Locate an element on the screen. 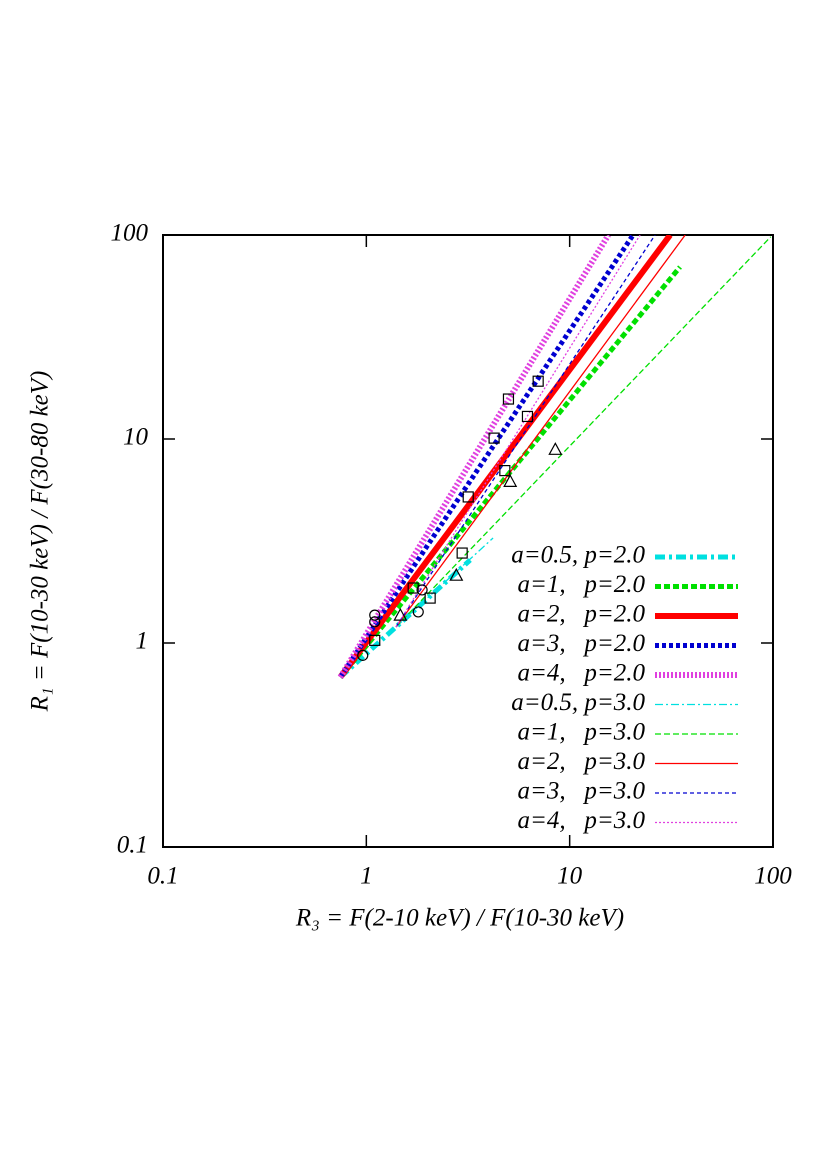 This screenshot has width=817, height=1173. x-tick-label: 10 is located at coordinates (570, 876).